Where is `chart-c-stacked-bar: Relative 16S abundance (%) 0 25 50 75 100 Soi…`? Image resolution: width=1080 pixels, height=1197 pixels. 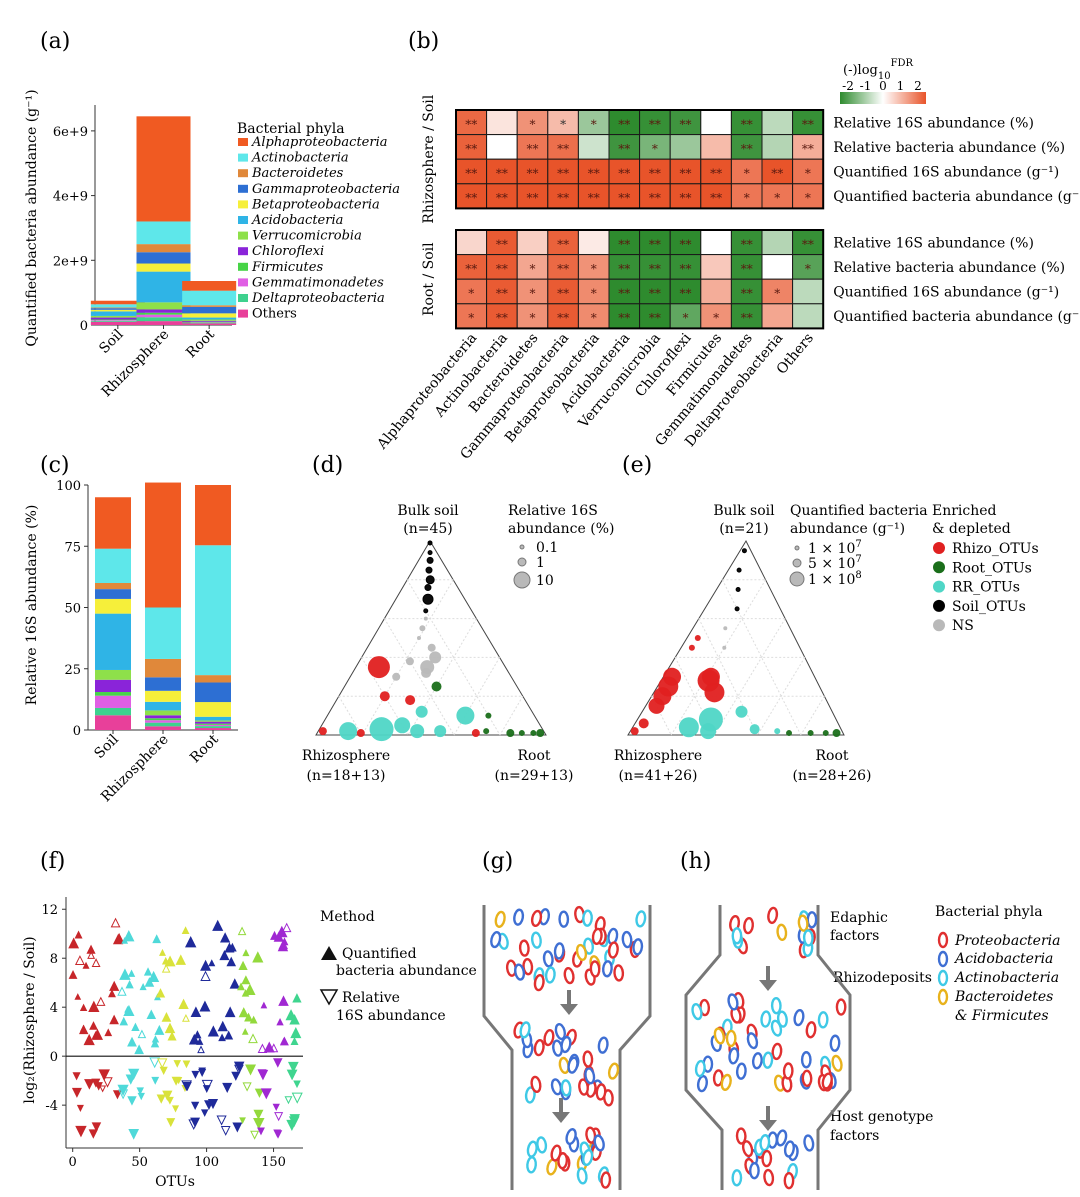 chart-c-stacked-bar: Relative 16S abundance (%) 0 25 50 75 100 Soi… is located at coordinates (131, 642).